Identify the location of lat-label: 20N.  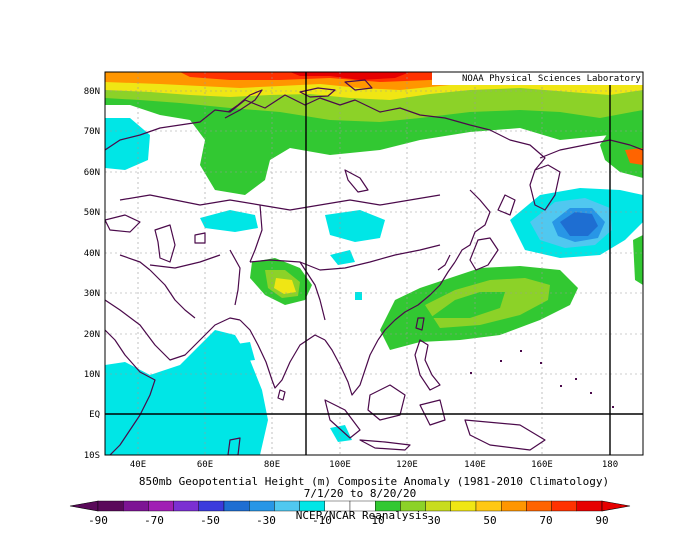
(92, 335).